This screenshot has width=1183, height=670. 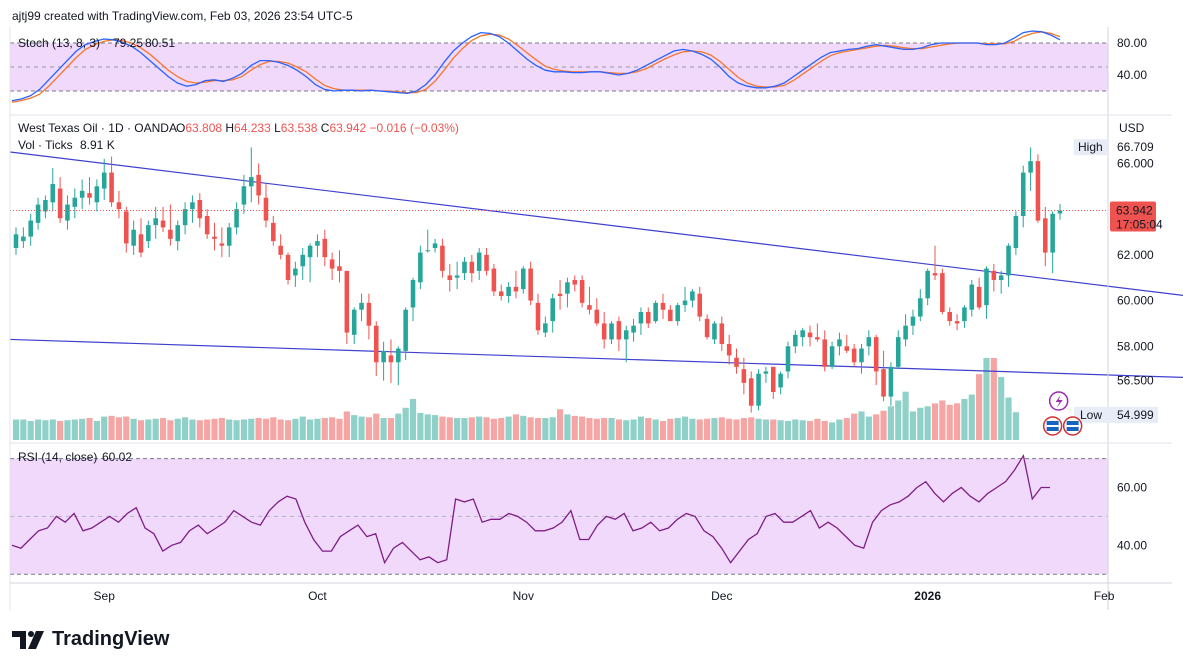 I want to click on ohlc-part: C, so click(x=323, y=128).